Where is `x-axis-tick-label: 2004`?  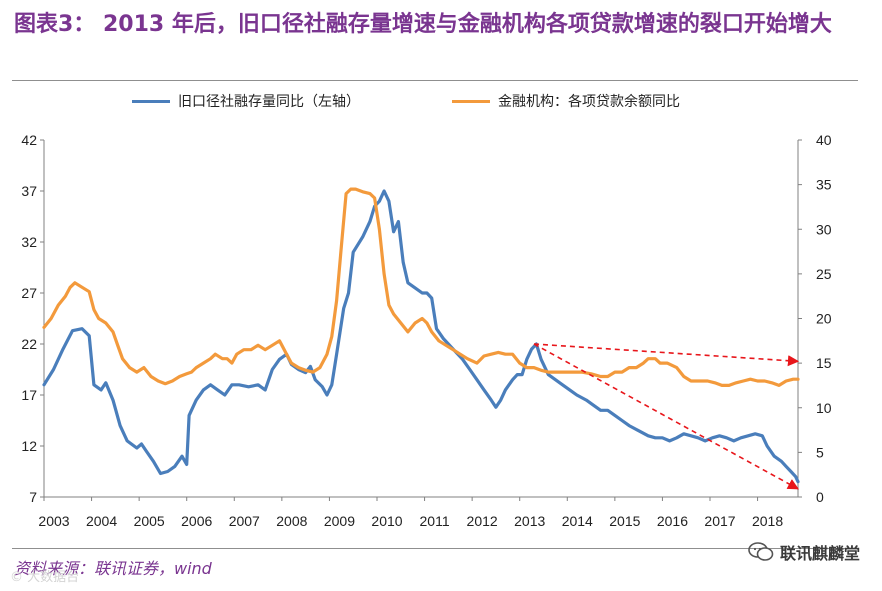 x-axis-tick-label: 2004 is located at coordinates (101, 521).